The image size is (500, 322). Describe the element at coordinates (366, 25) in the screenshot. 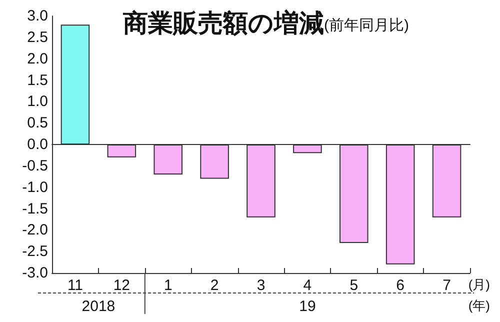

I see `chart-subtitle: (前年同月比)` at that location.